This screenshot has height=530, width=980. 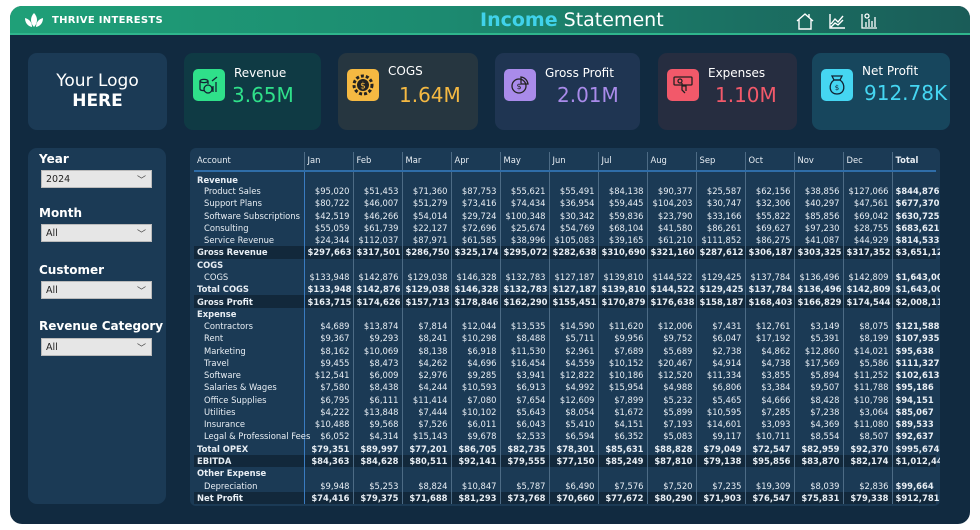 What do you see at coordinates (249, 461) in the screenshot?
I see `row-label: EBITDA` at bounding box center [249, 461].